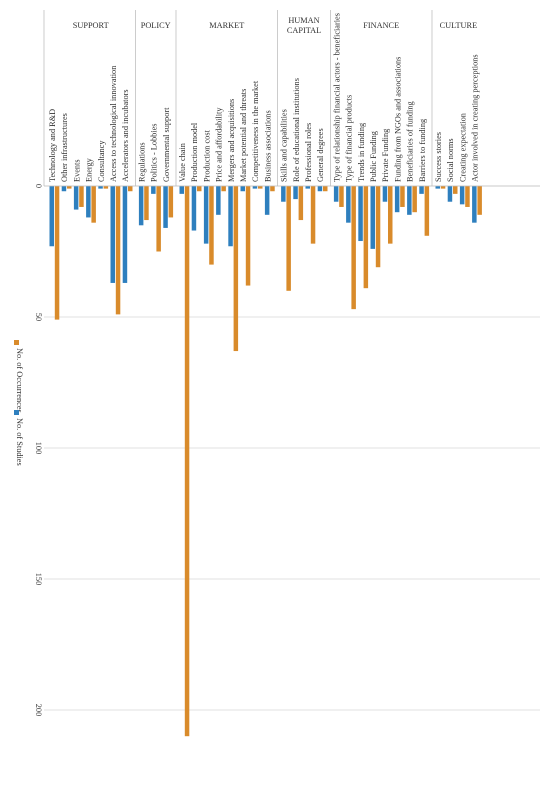 This screenshot has height=806, width=550. I want to click on category-label: Public Funding, so click(373, 156).